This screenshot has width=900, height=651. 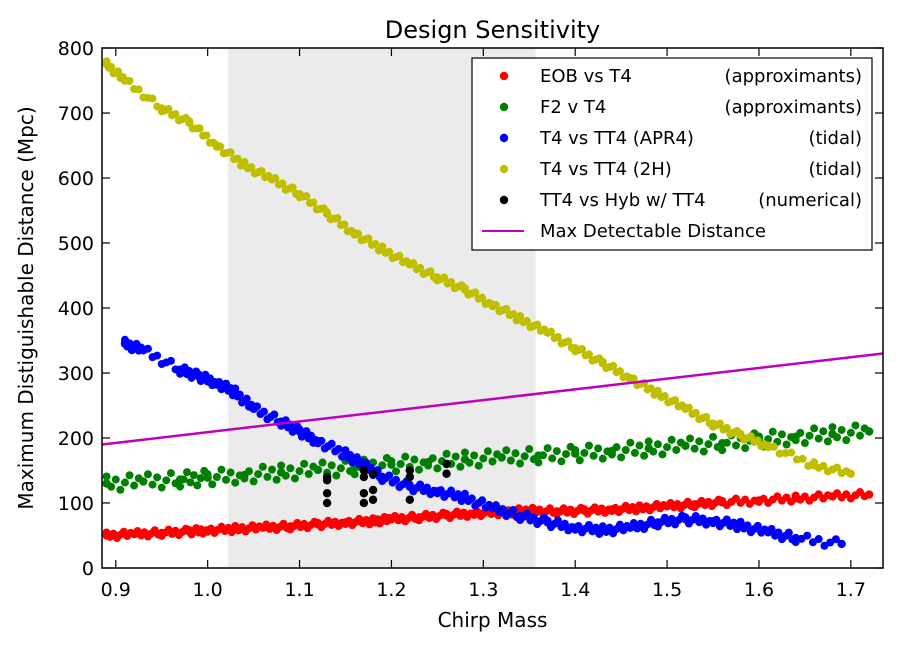 What do you see at coordinates (672, 154) in the screenshot?
I see `legend-box` at bounding box center [672, 154].